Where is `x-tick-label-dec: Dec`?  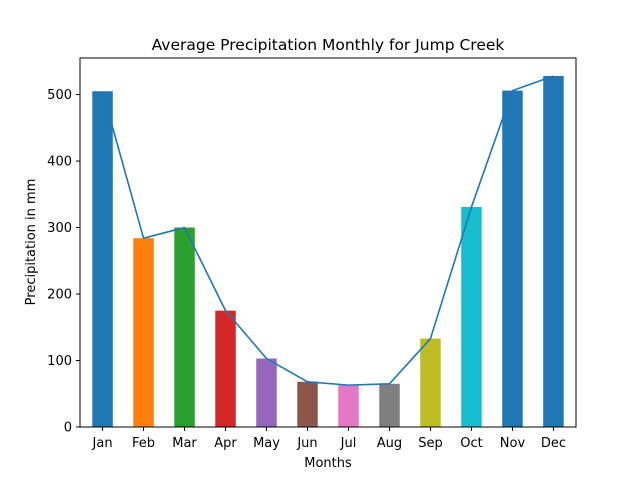
x-tick-label-dec: Dec is located at coordinates (553, 443).